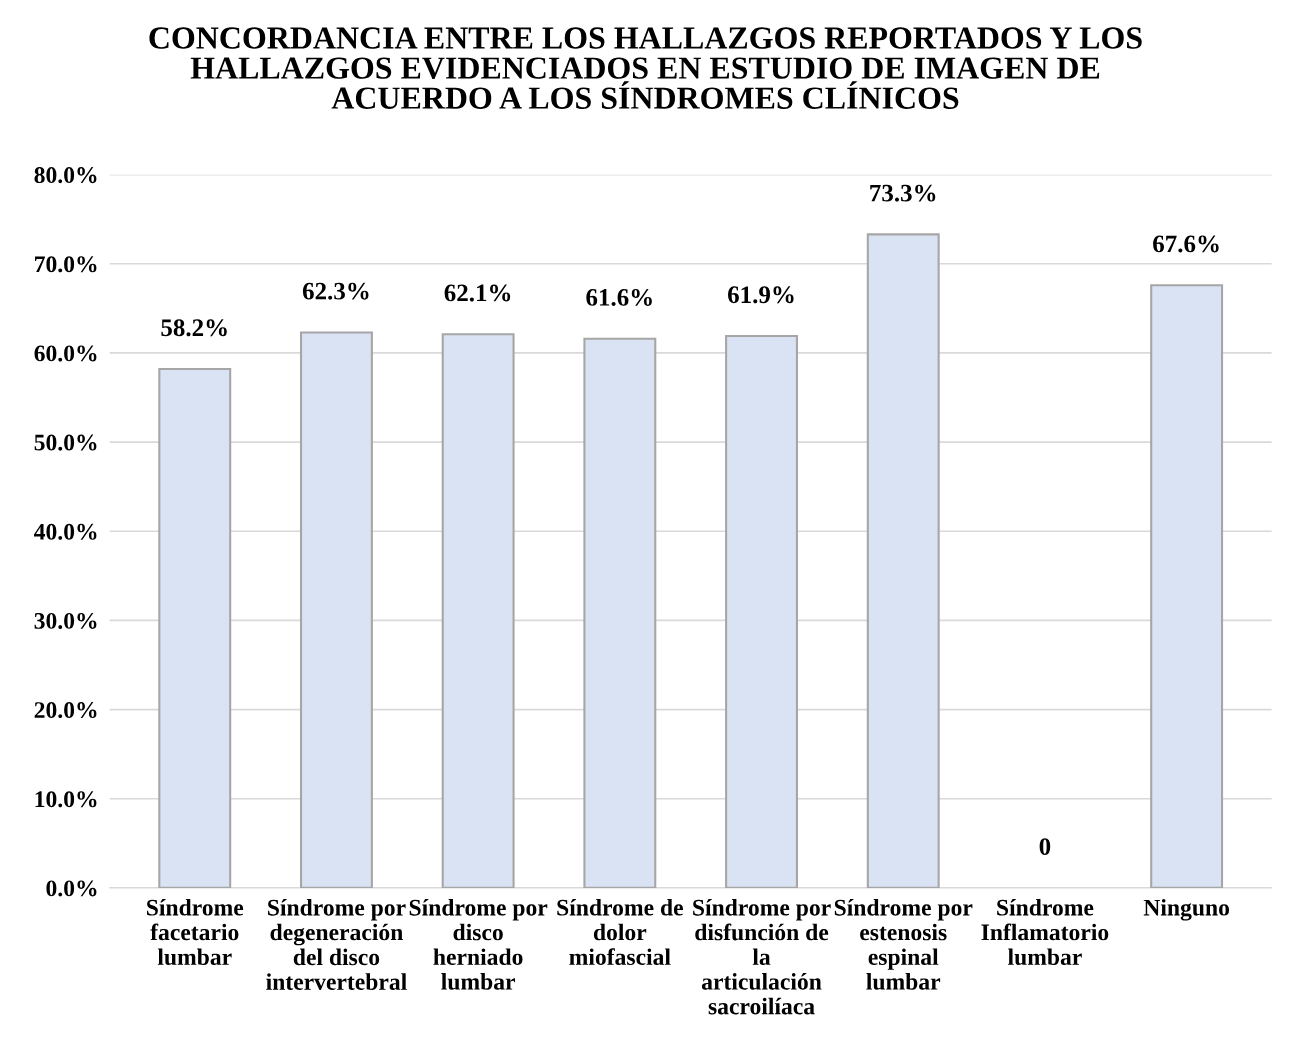 This screenshot has height=1052, width=1291. I want to click on data-label: 73.3%, so click(903, 193).